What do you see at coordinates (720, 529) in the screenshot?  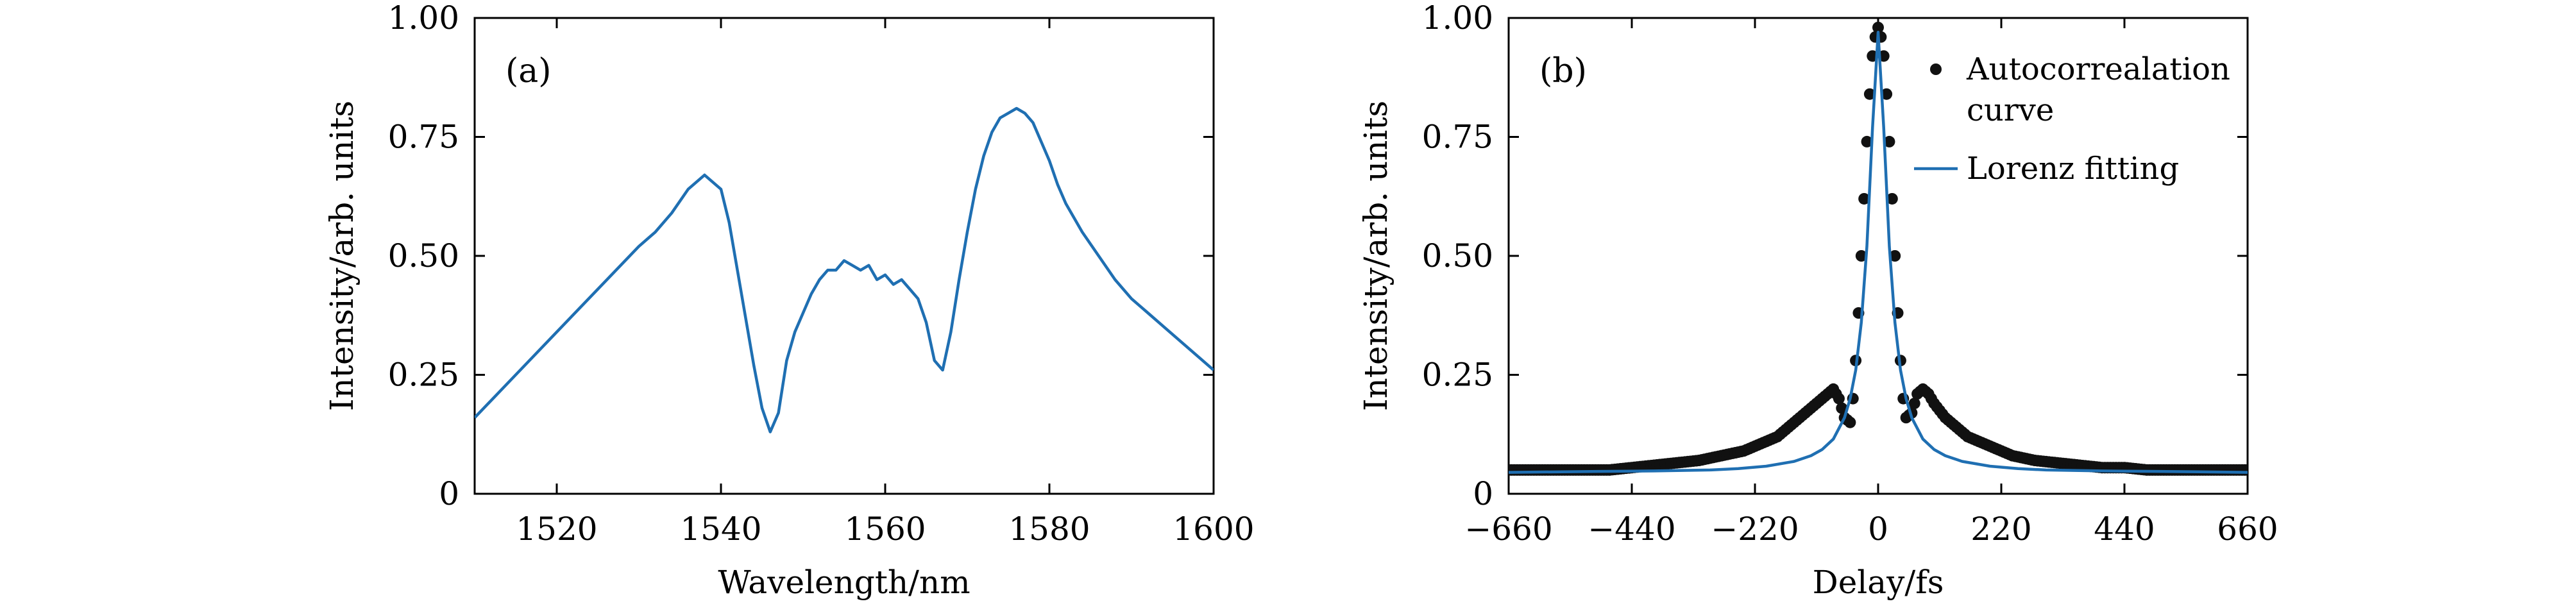 I see `x-tick-label: 1540` at bounding box center [720, 529].